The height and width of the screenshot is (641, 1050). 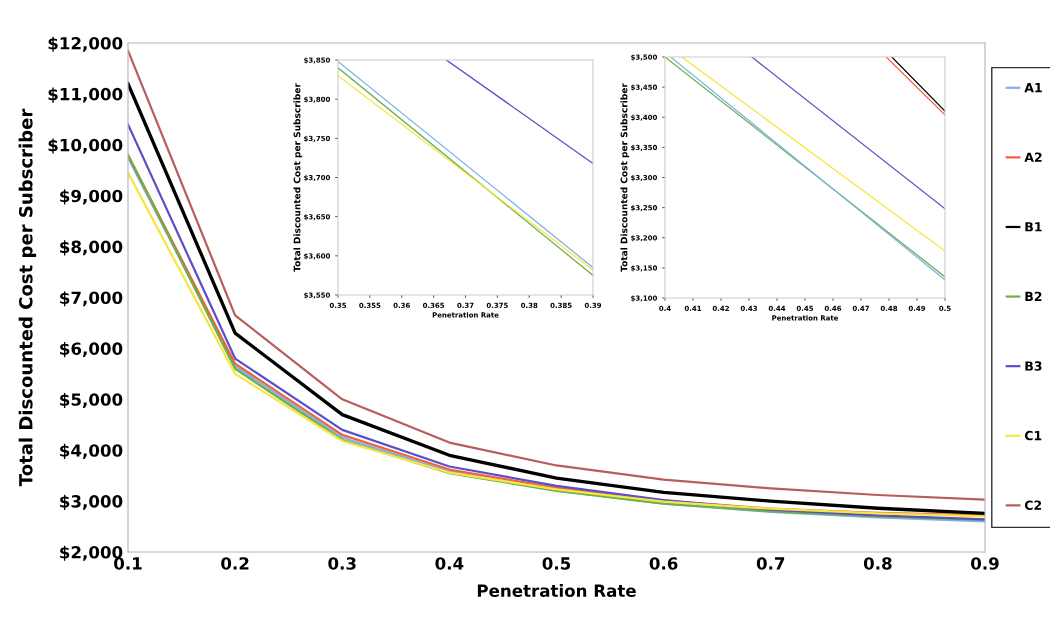 I want to click on y-tick-label: $4,000, so click(x=91, y=451).